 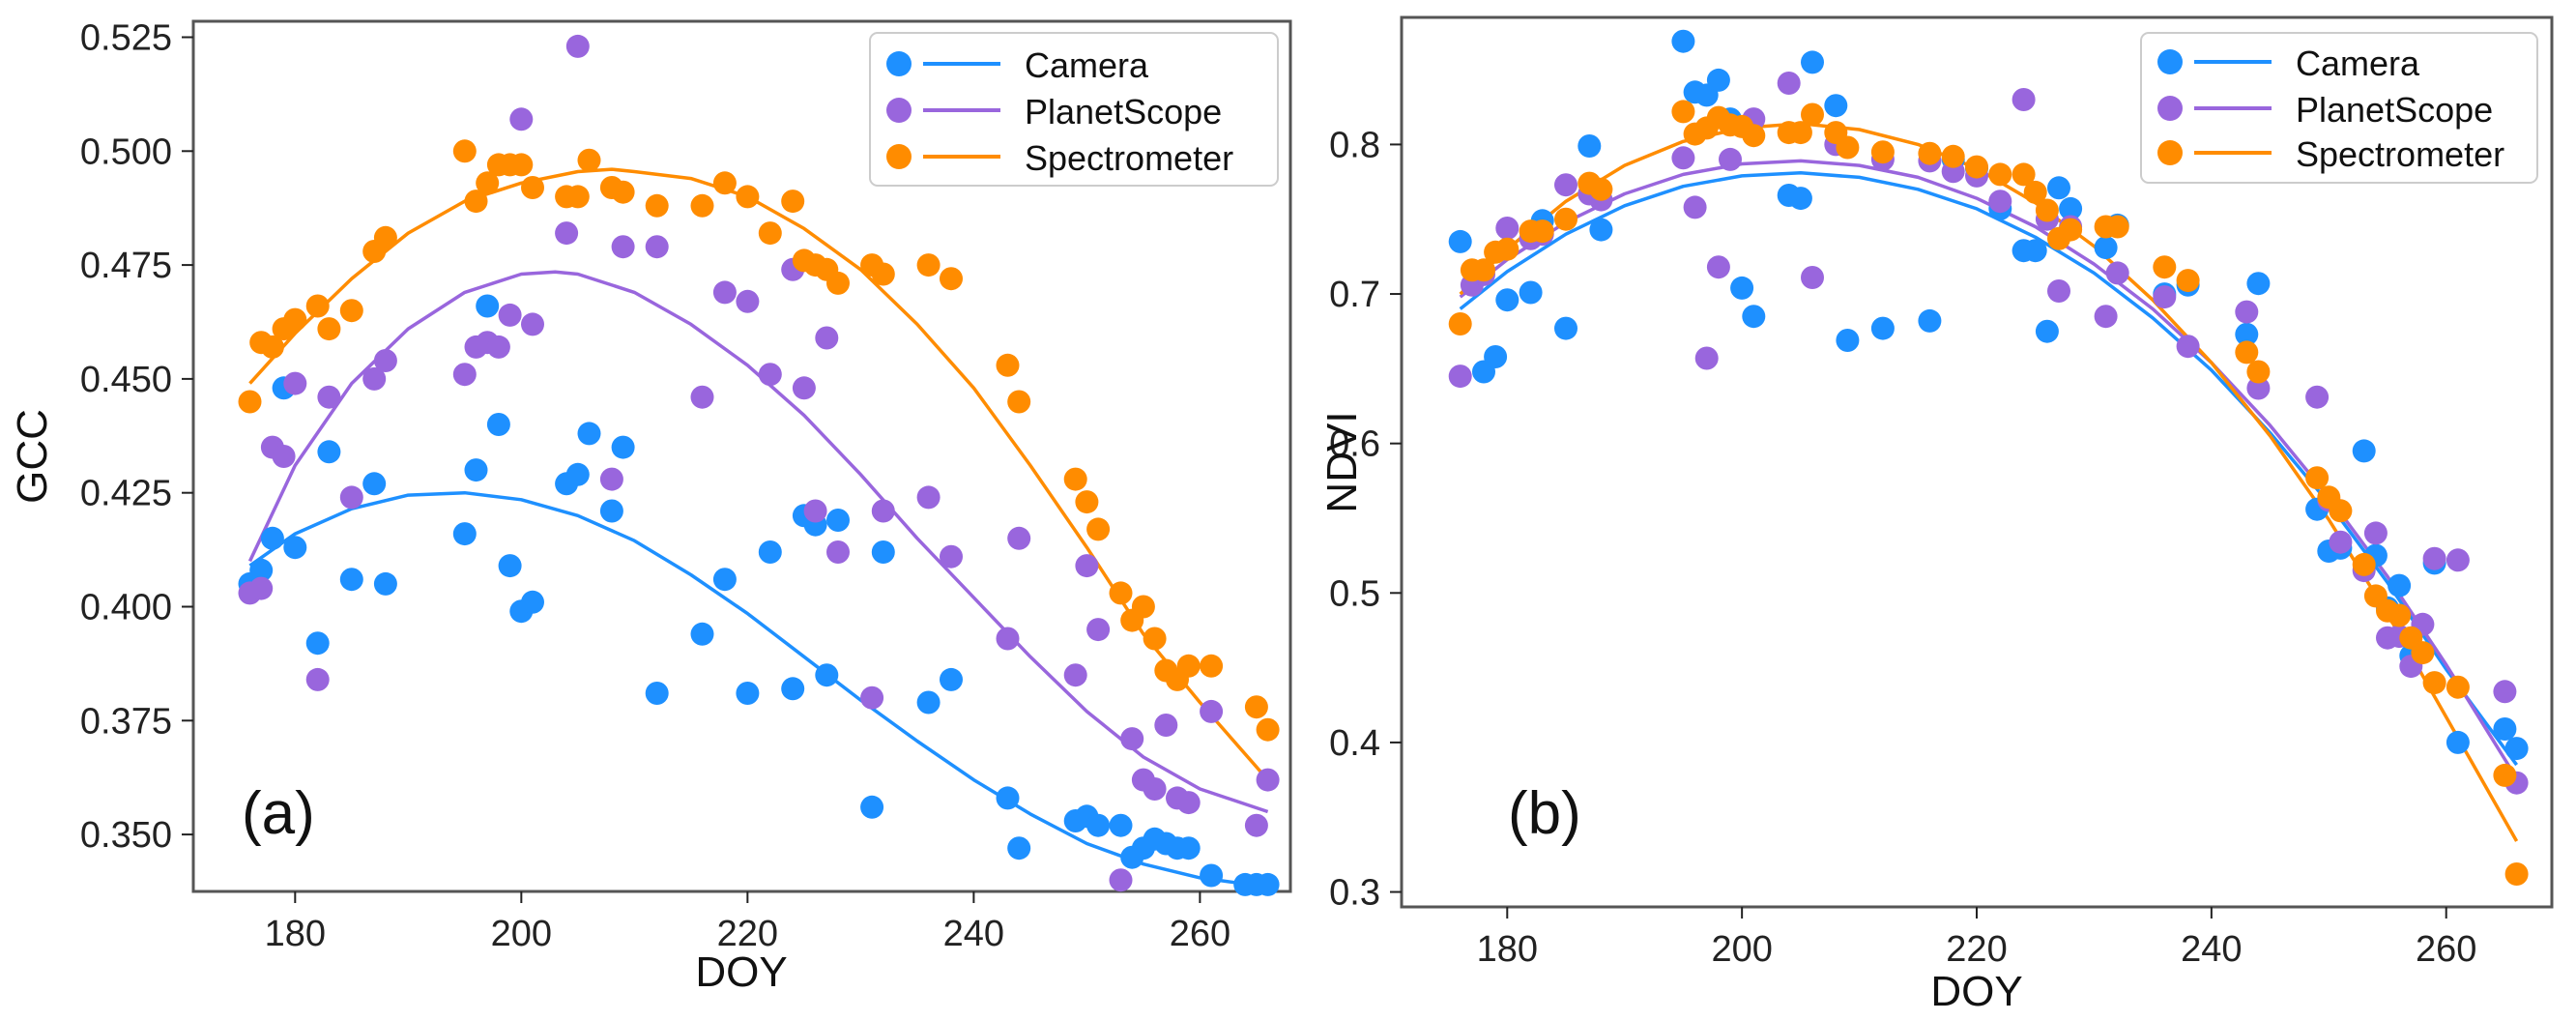 What do you see at coordinates (278, 813) in the screenshot?
I see `panel-a-label: (a)` at bounding box center [278, 813].